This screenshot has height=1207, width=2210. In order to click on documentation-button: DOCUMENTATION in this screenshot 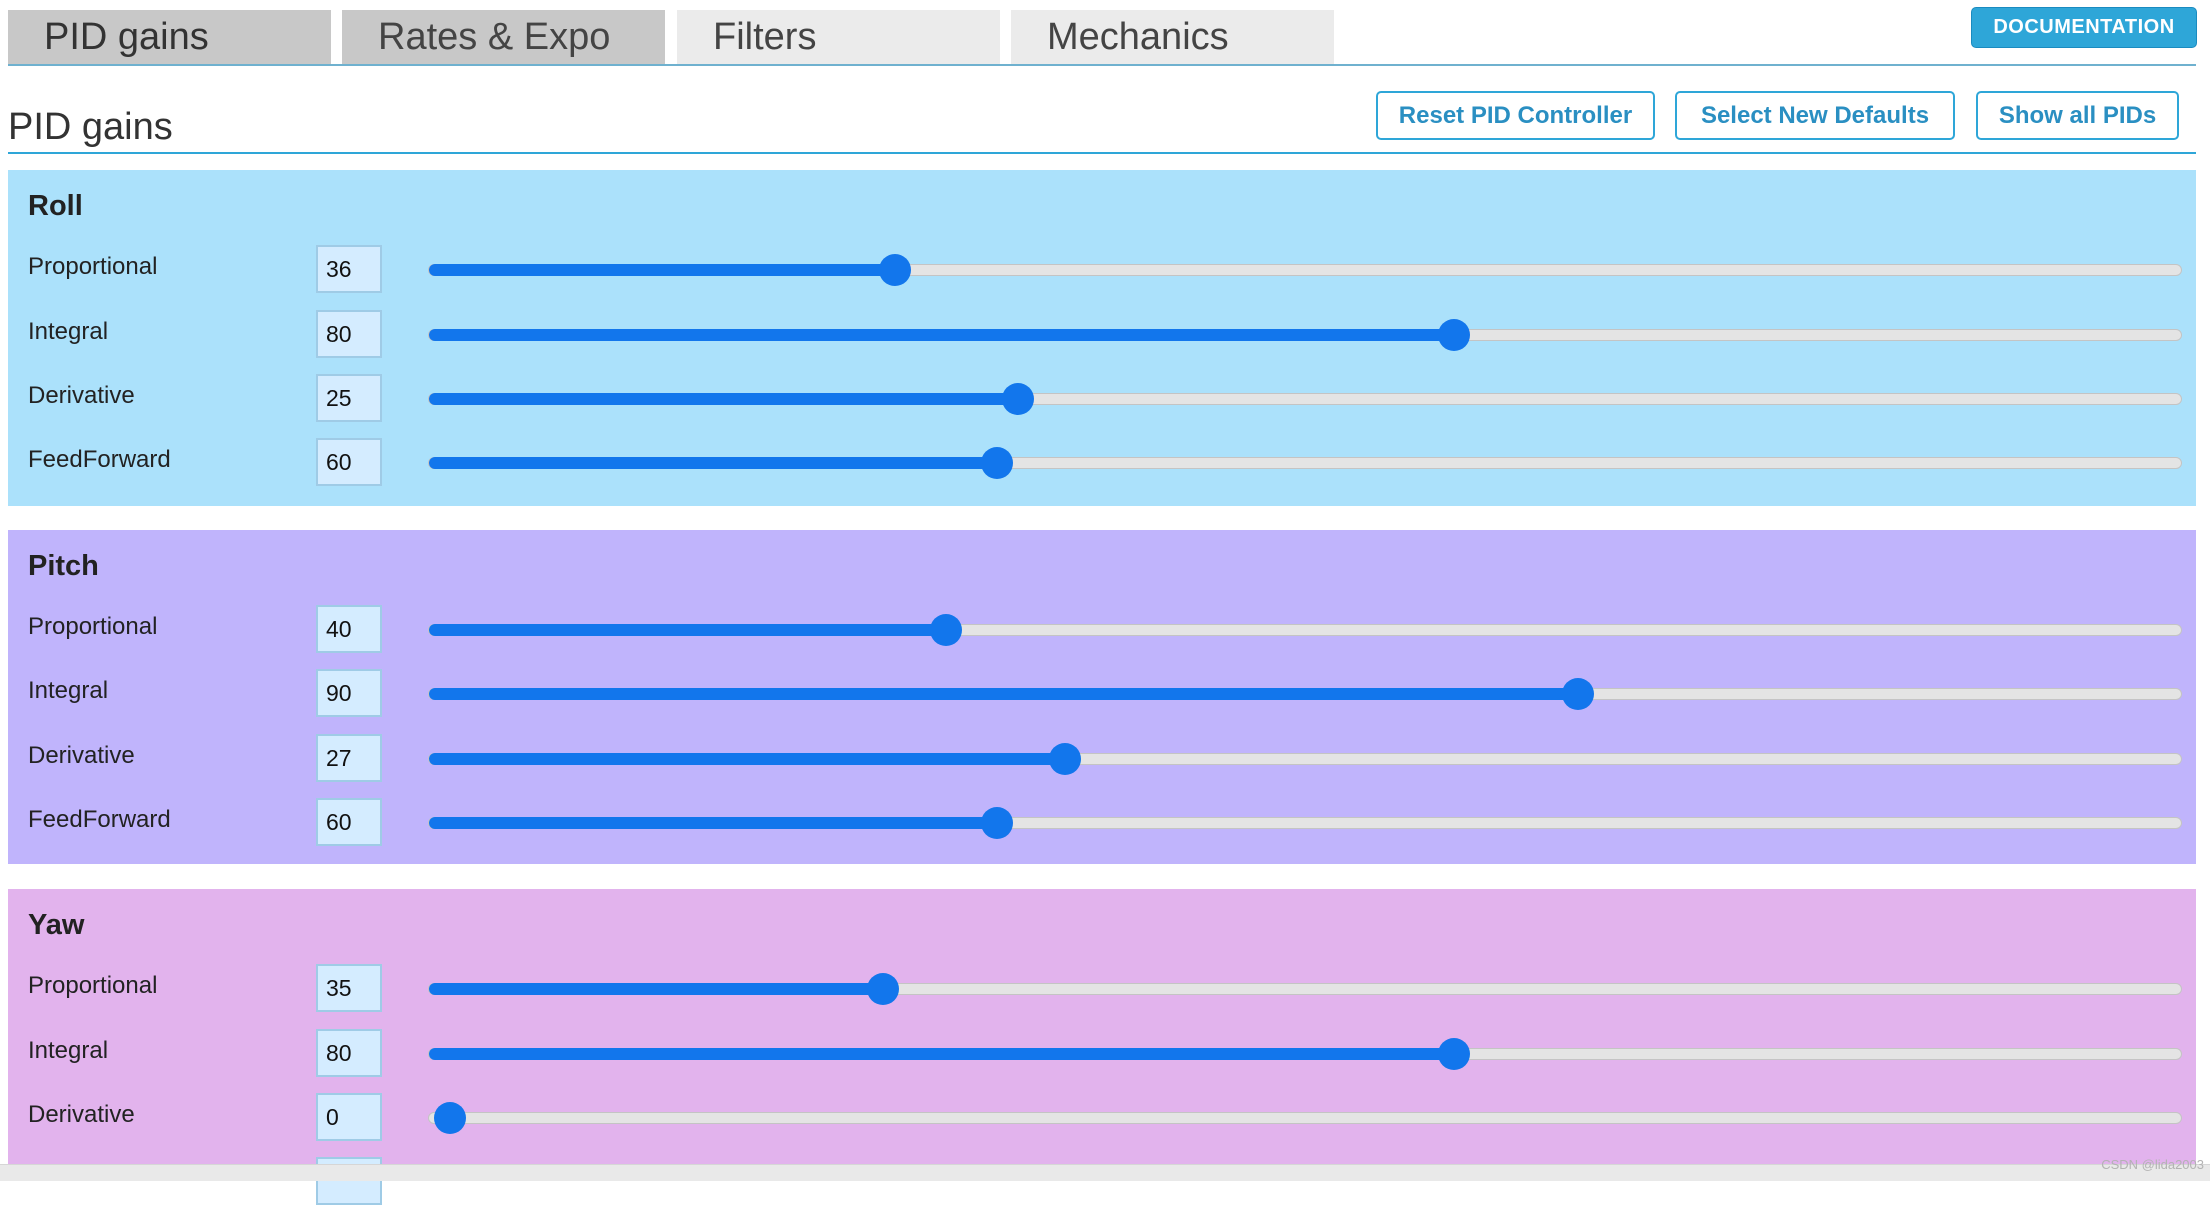, I will do `click(2084, 27)`.